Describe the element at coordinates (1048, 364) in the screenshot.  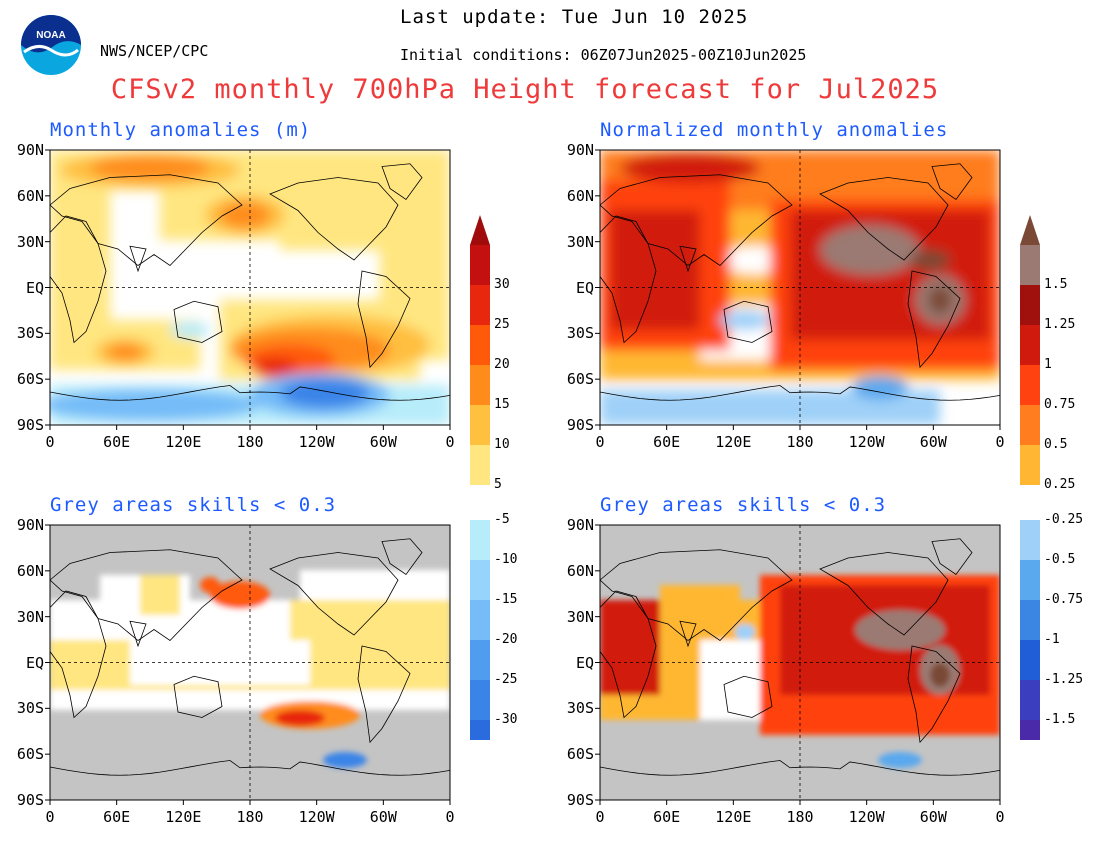
I see `colorbar-label: 1` at that location.